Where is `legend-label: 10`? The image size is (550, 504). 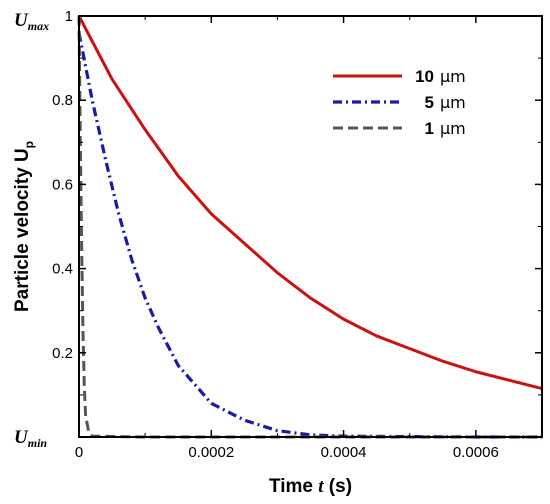
legend-label: 10 is located at coordinates (424, 76).